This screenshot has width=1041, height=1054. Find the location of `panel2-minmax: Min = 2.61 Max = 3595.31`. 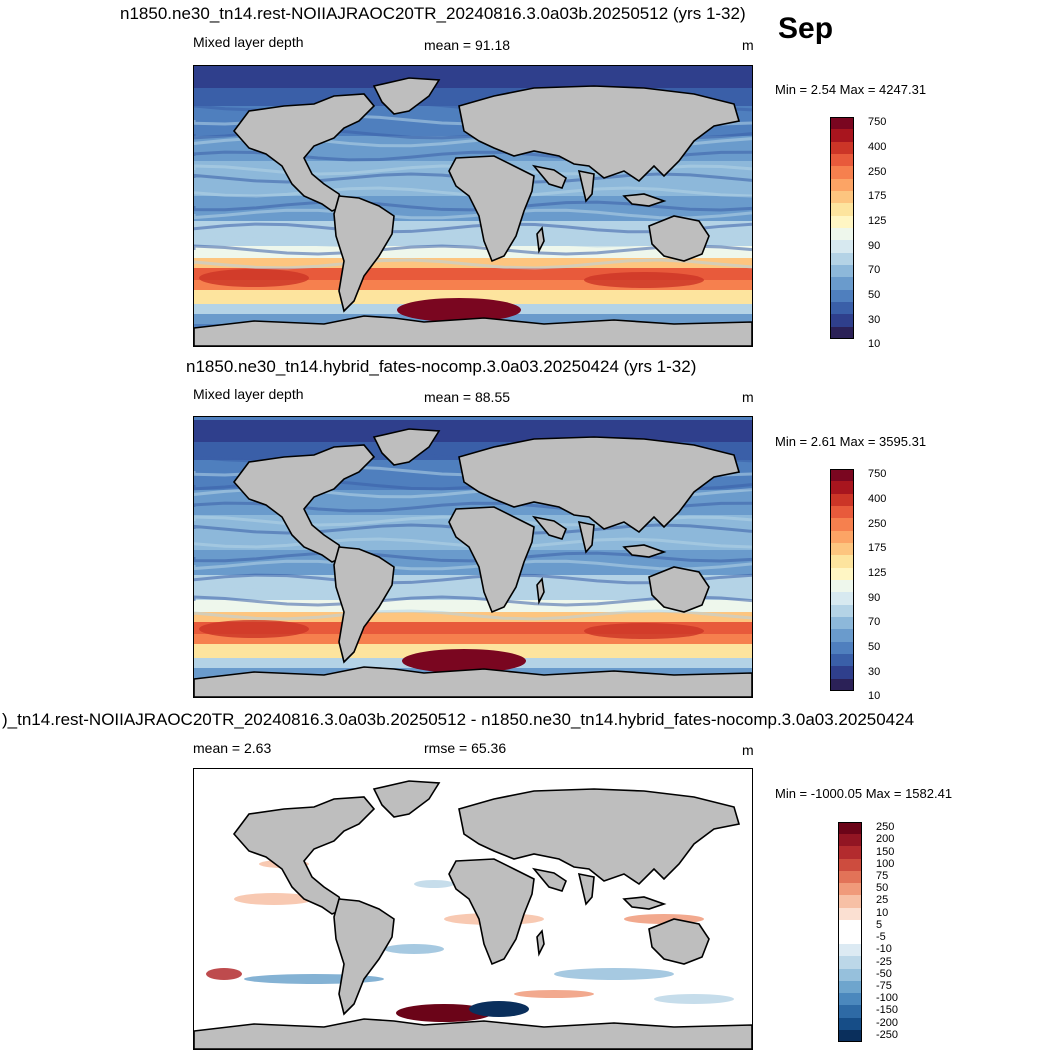

panel2-minmax: Min = 2.61 Max = 3595.31 is located at coordinates (851, 441).